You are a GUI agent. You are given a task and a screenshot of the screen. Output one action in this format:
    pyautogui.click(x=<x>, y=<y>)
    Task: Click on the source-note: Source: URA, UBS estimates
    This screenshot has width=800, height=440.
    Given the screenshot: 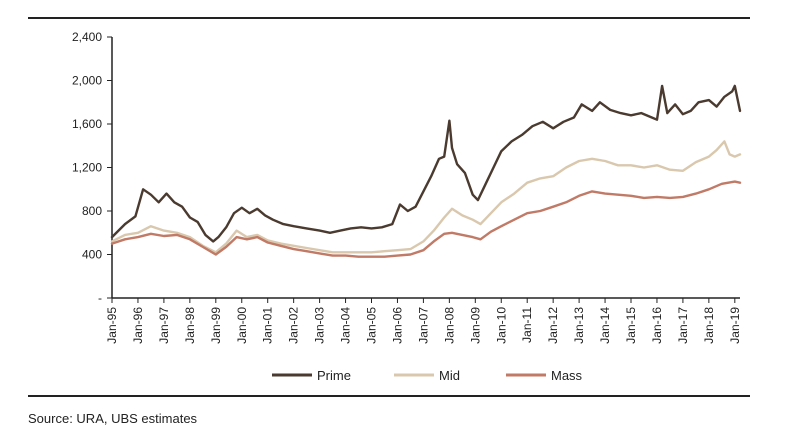 What is the action you would take?
    pyautogui.click(x=113, y=418)
    